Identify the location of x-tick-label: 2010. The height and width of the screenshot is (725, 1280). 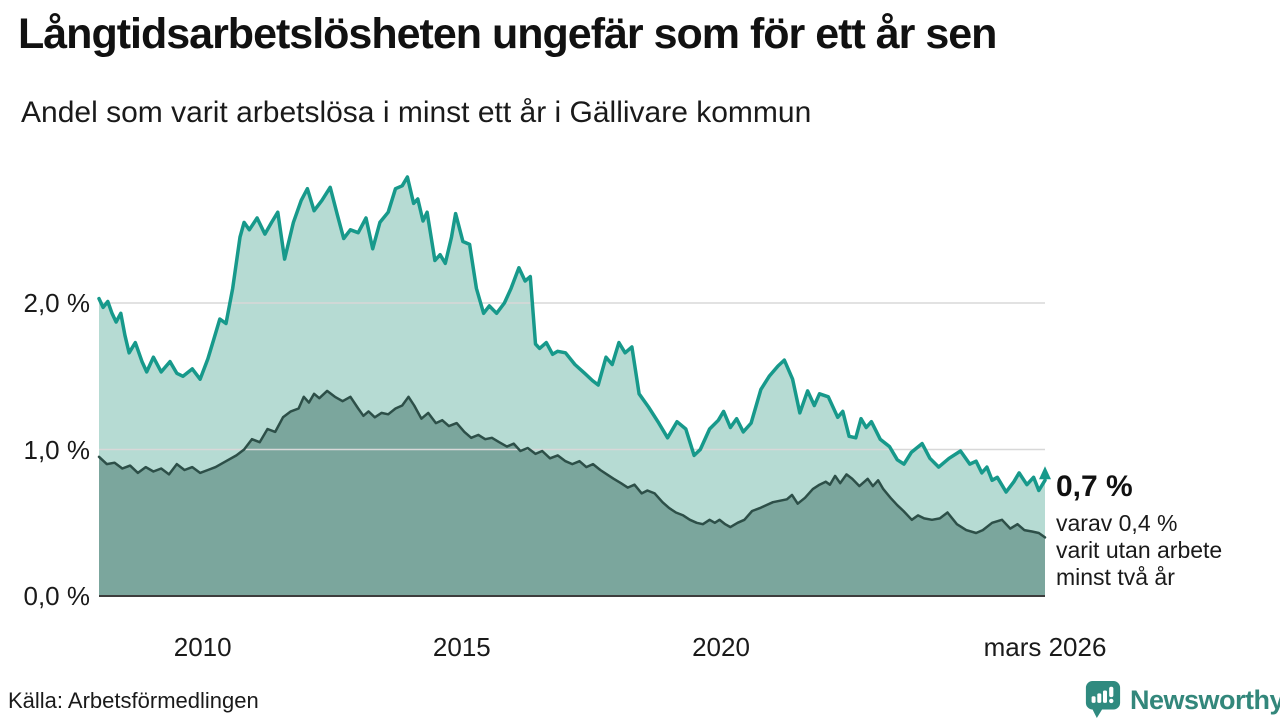
(202, 647).